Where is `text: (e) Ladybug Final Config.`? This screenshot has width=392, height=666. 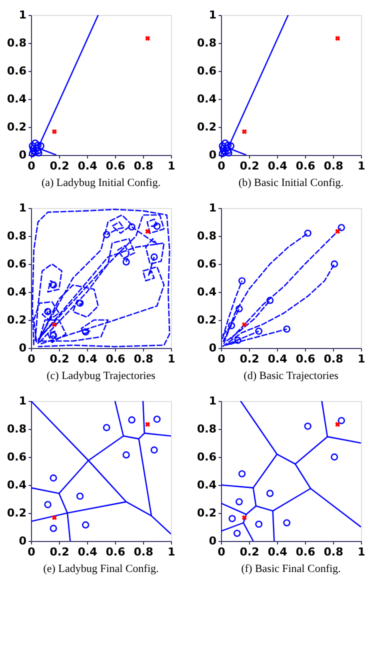 text: (e) Ladybug Final Config. is located at coordinates (101, 569).